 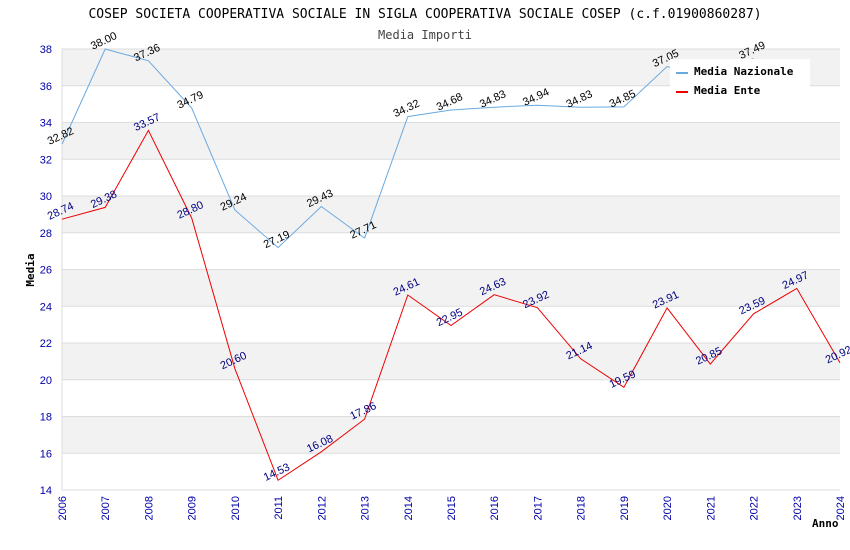 What do you see at coordinates (798, 508) in the screenshot?
I see `x-tick-label: 2023` at bounding box center [798, 508].